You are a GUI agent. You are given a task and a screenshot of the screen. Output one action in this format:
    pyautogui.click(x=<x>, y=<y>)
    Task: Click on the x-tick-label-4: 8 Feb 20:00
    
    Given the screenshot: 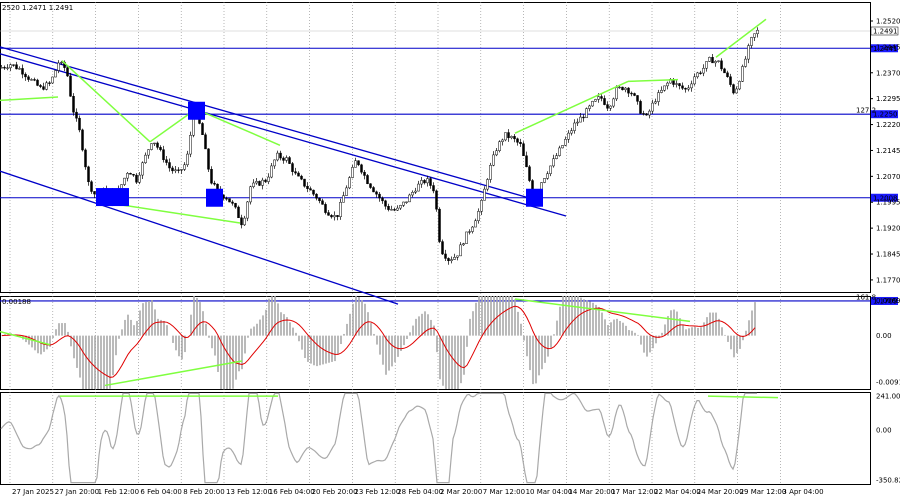 What is the action you would take?
    pyautogui.click(x=203, y=492)
    